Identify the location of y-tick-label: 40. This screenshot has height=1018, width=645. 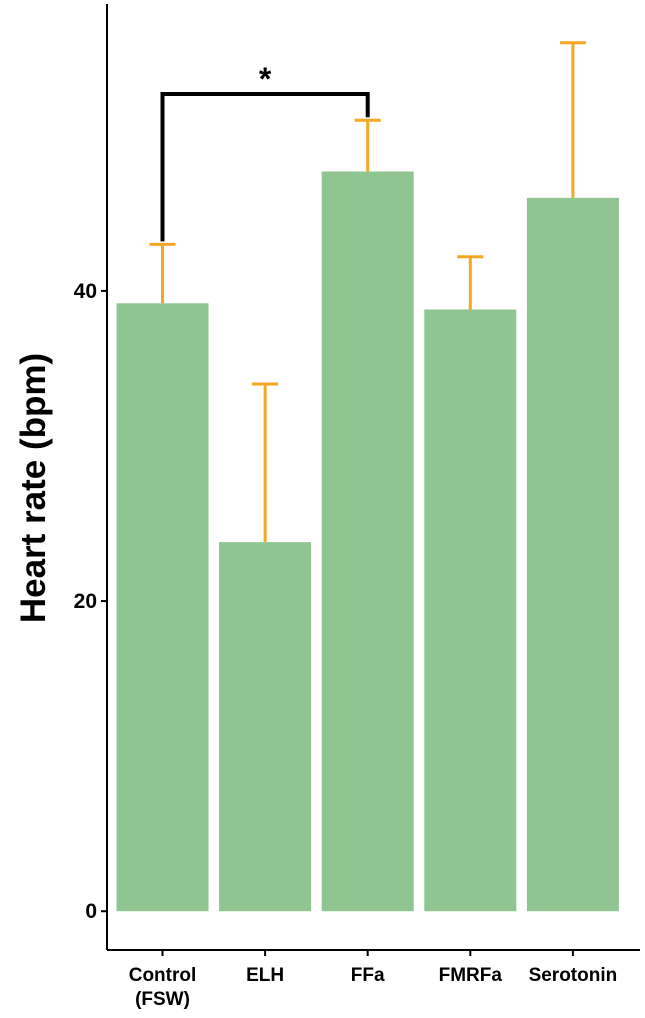
(85, 291).